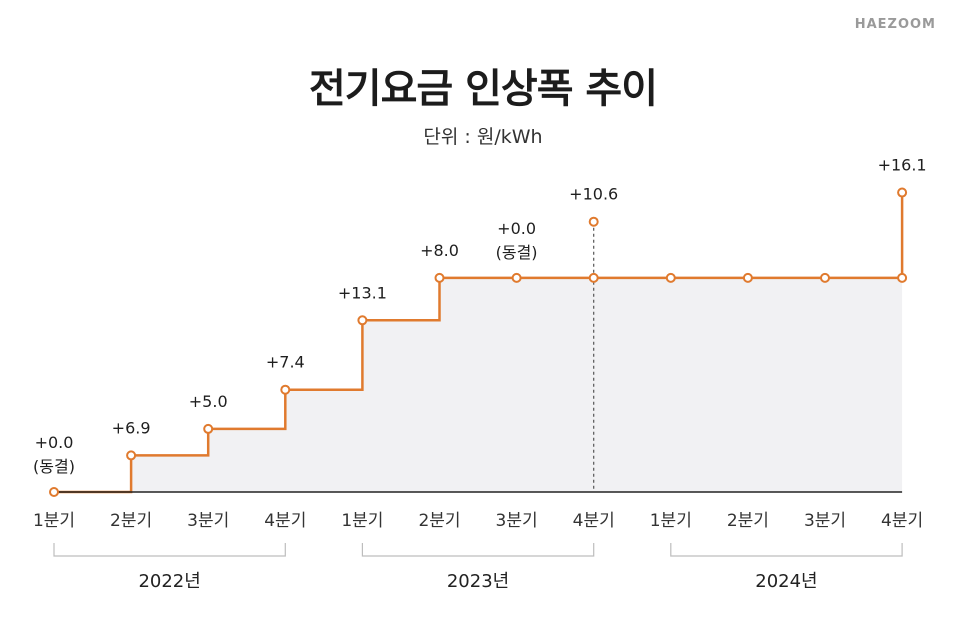  What do you see at coordinates (478, 581) in the screenshot?
I see `year-group-label: 2023년` at bounding box center [478, 581].